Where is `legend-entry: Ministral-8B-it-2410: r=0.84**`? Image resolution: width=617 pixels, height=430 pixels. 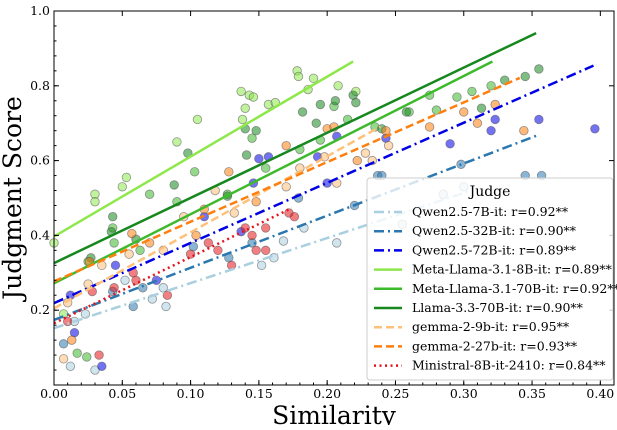
legend-entry: Ministral-8B-it-2410: r=0.84** is located at coordinates (509, 365).